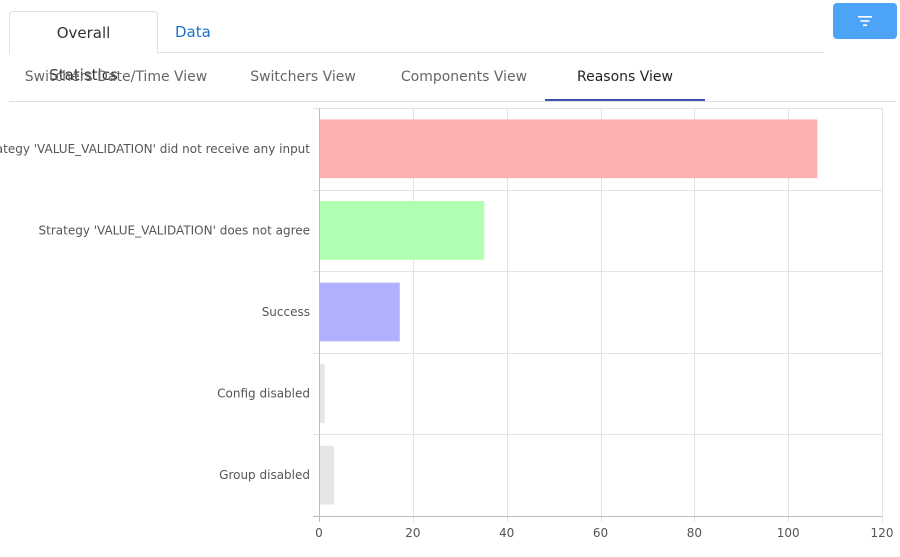  Describe the element at coordinates (319, 533) in the screenshot. I see `x-tick-label: 0` at that location.